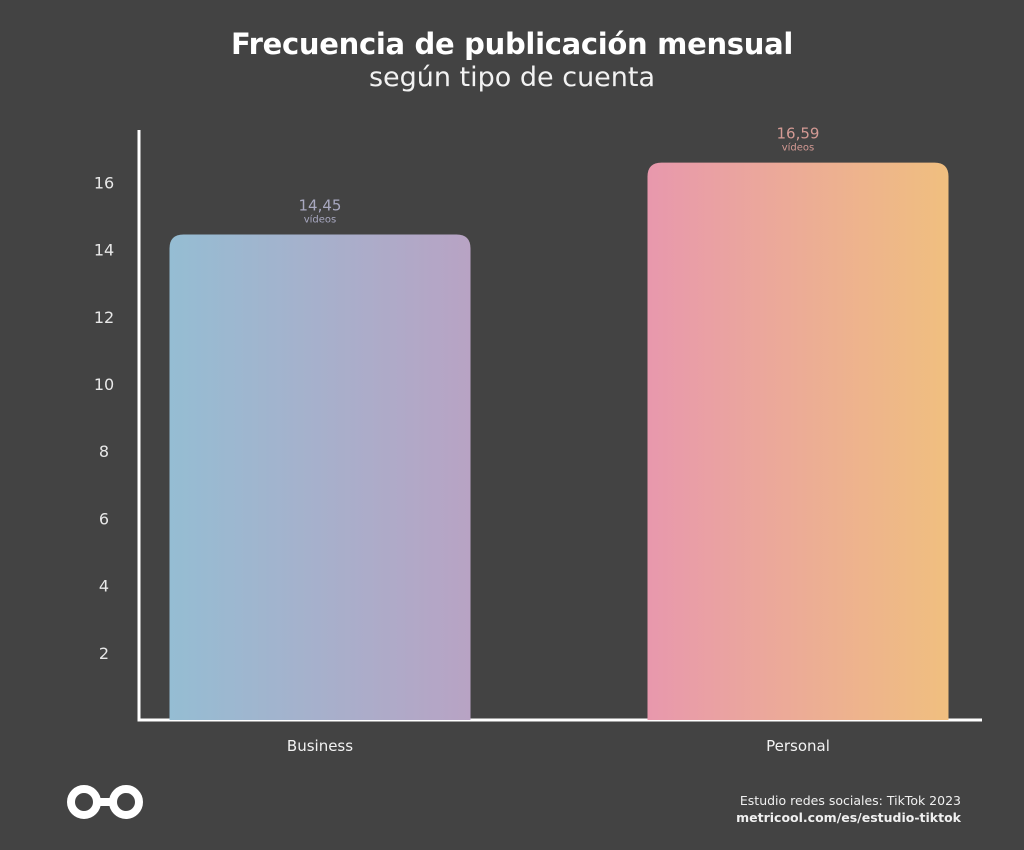  I want to click on y-tick-label: 8, so click(104, 451).